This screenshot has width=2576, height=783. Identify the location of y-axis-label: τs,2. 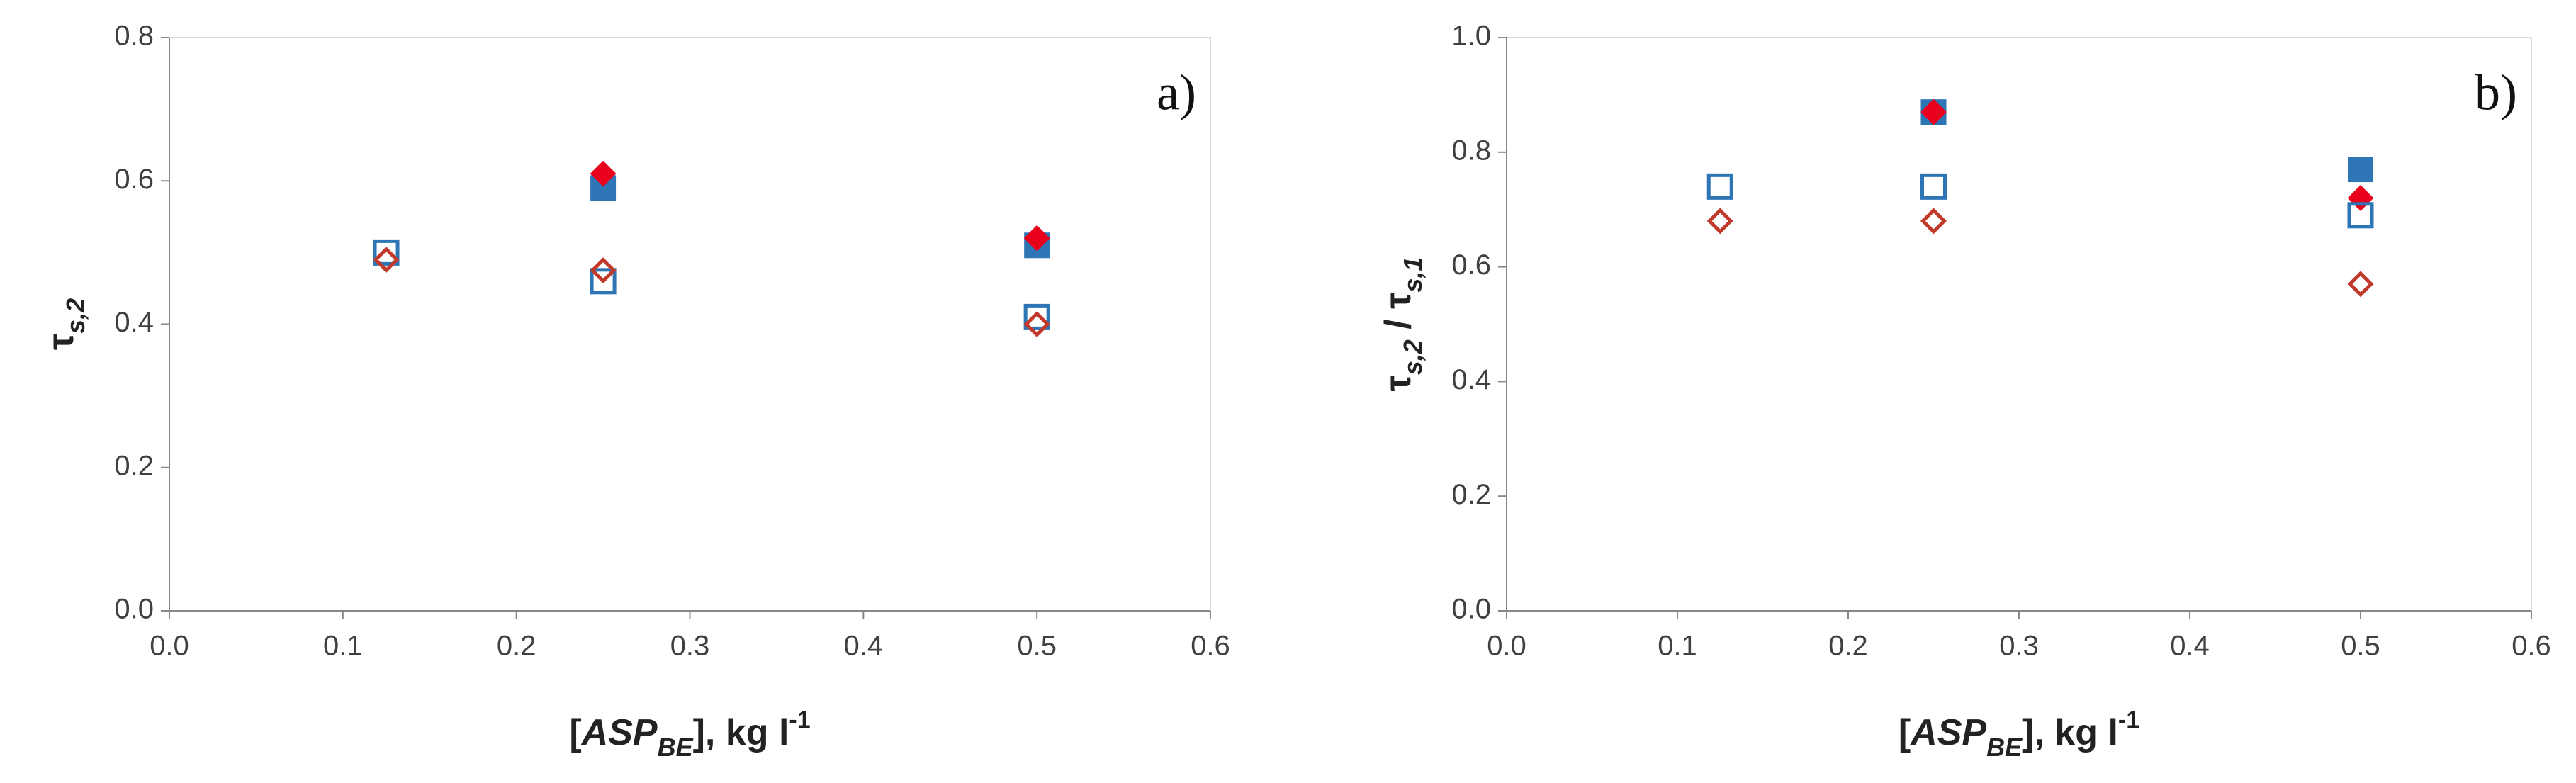
(65, 324).